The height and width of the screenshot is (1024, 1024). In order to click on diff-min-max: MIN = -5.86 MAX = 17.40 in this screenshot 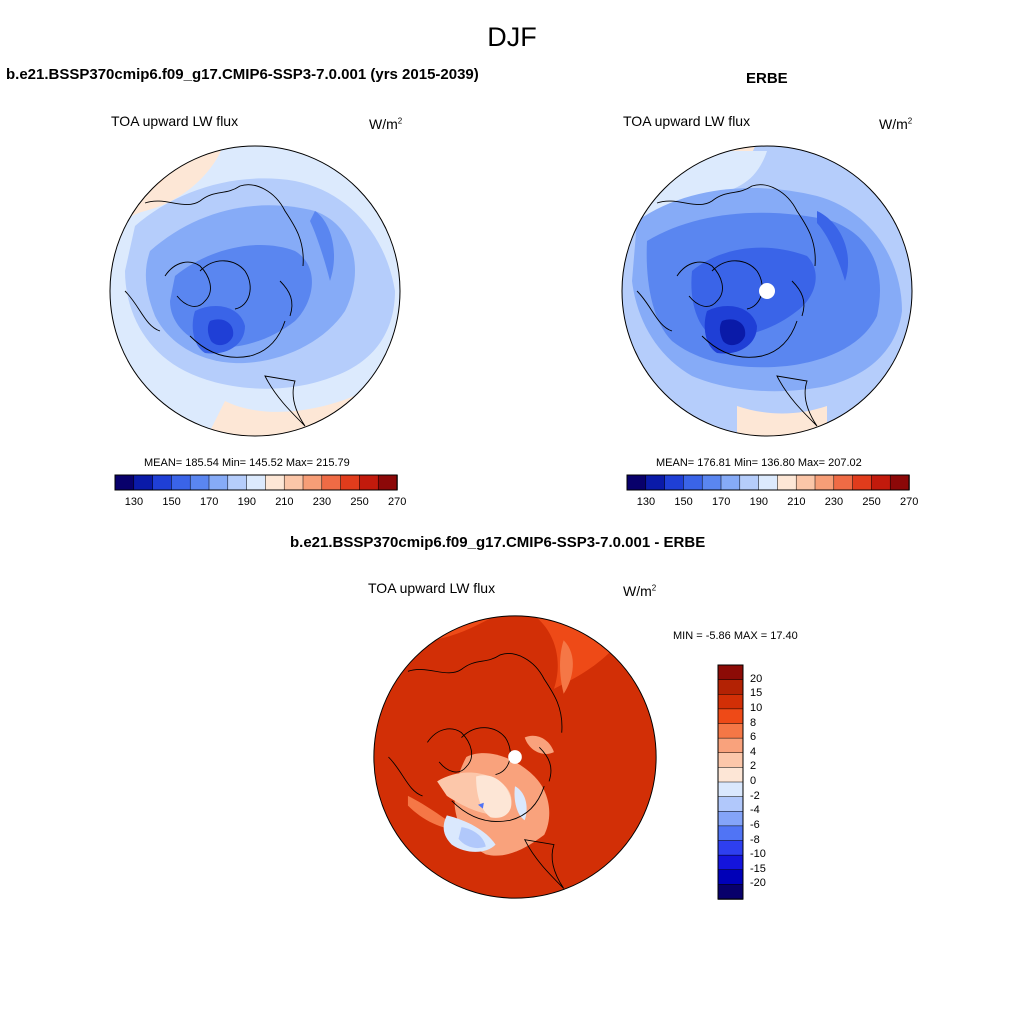, I will do `click(735, 636)`.